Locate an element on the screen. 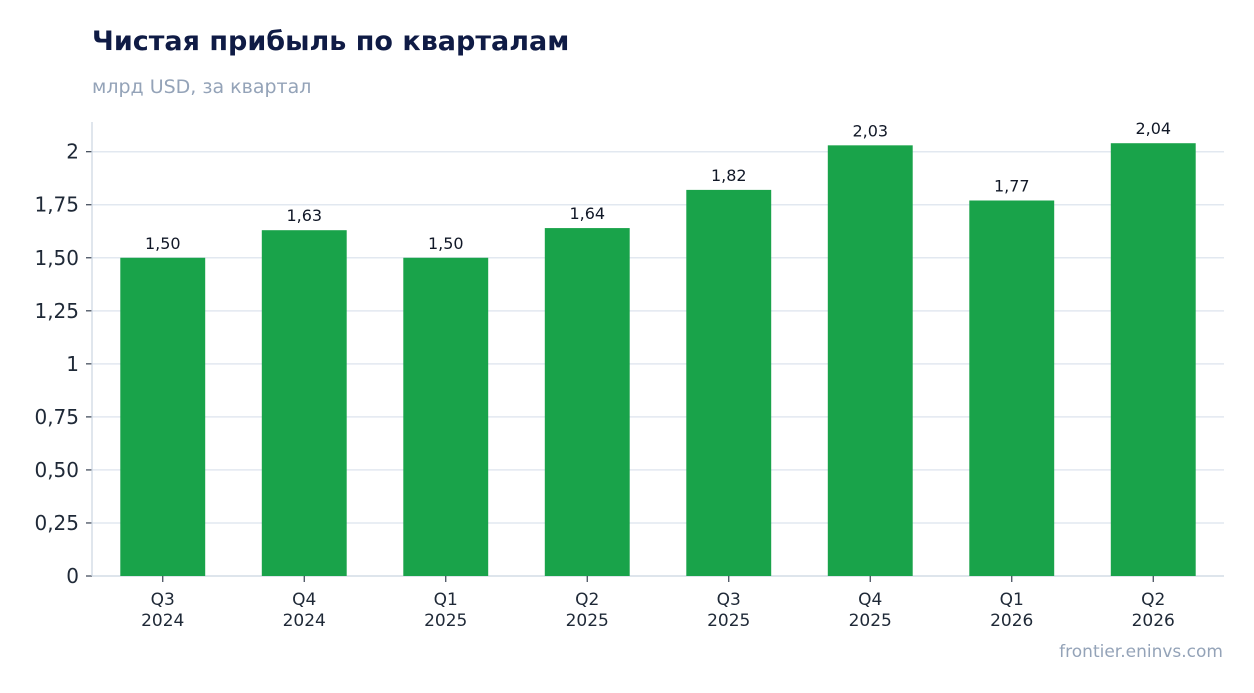 The height and width of the screenshot is (693, 1254). y-tick-label: 1,75 is located at coordinates (56, 205).